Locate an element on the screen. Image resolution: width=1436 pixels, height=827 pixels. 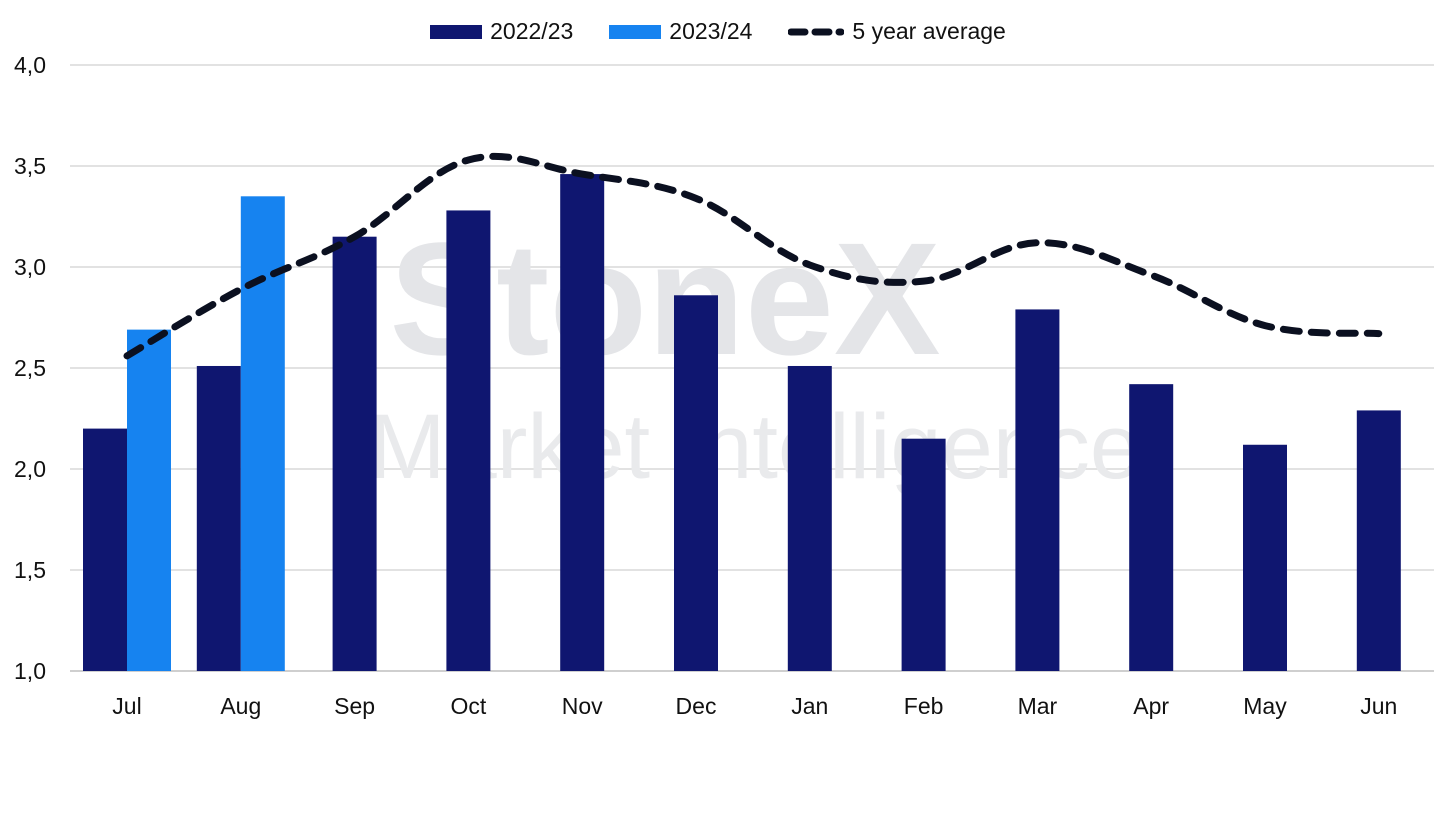
y-tick-label: 3,0 is located at coordinates (30, 267).